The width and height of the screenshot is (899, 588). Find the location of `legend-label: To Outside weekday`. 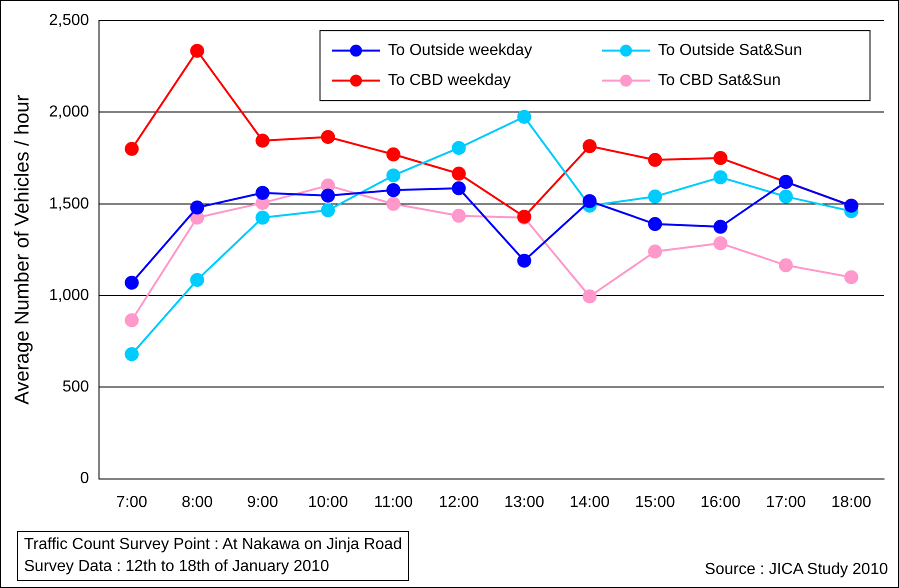

legend-label: To Outside weekday is located at coordinates (460, 51).